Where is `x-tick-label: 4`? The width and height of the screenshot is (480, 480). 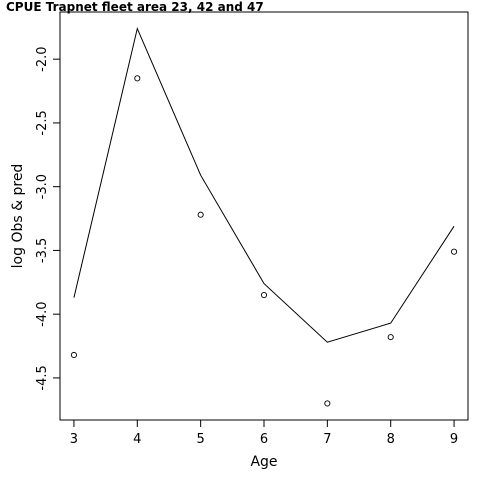 x-tick-label: 4 is located at coordinates (137, 439).